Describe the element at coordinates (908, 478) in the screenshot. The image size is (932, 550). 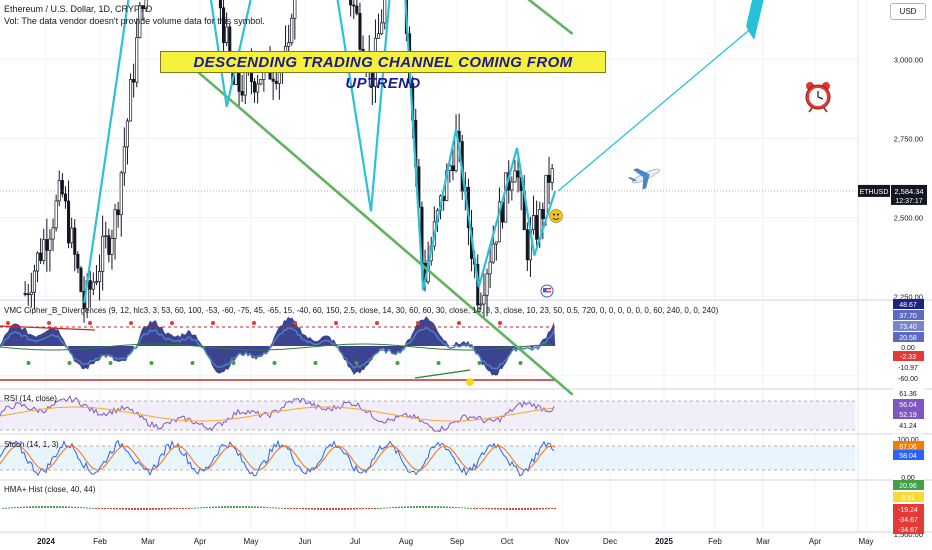
I see `indicator-value-label: 0.00` at that location.